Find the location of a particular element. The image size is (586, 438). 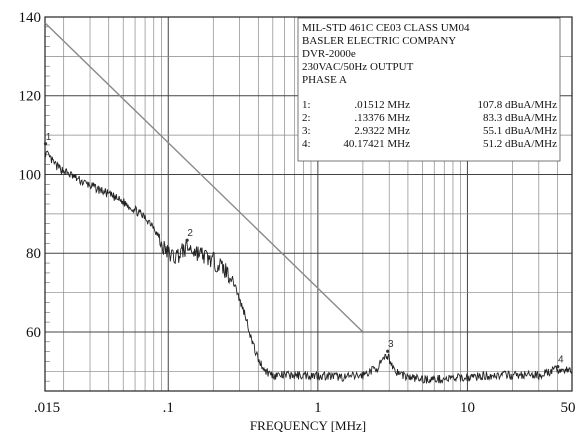

marker-row-index: 3: is located at coordinates (306, 131).